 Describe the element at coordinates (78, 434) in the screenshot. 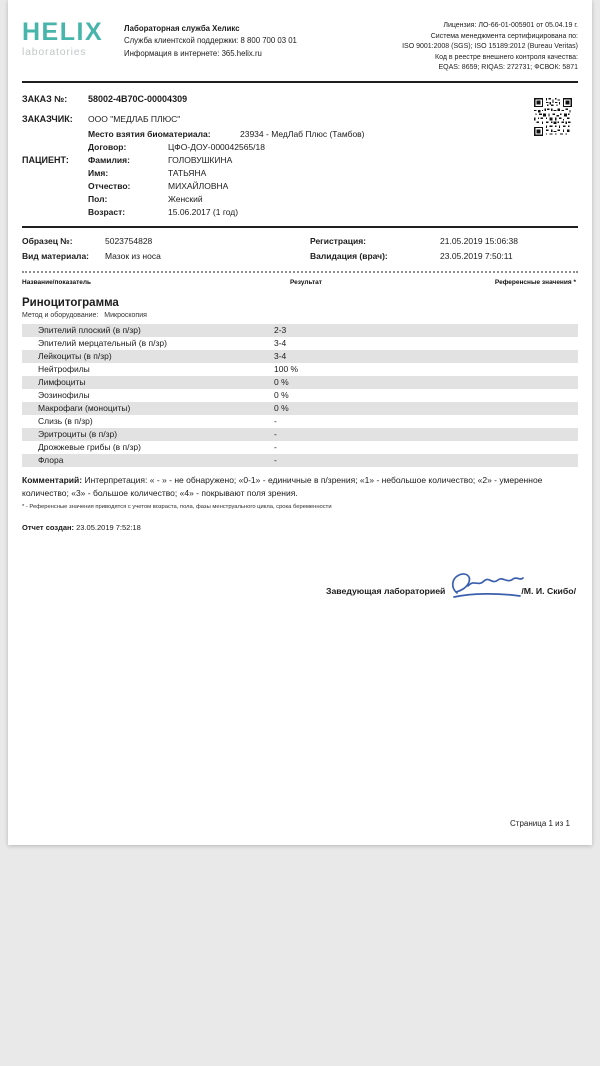

I see `result-name: Эритроциты (в п/зр)` at that location.